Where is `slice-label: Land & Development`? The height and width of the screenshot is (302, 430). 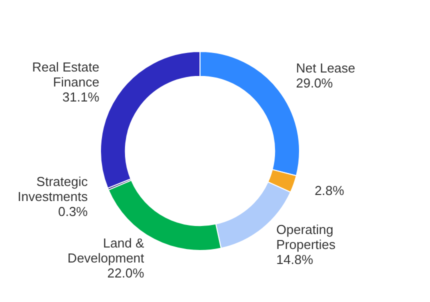
slice-label: Land & Development is located at coordinates (106, 250).